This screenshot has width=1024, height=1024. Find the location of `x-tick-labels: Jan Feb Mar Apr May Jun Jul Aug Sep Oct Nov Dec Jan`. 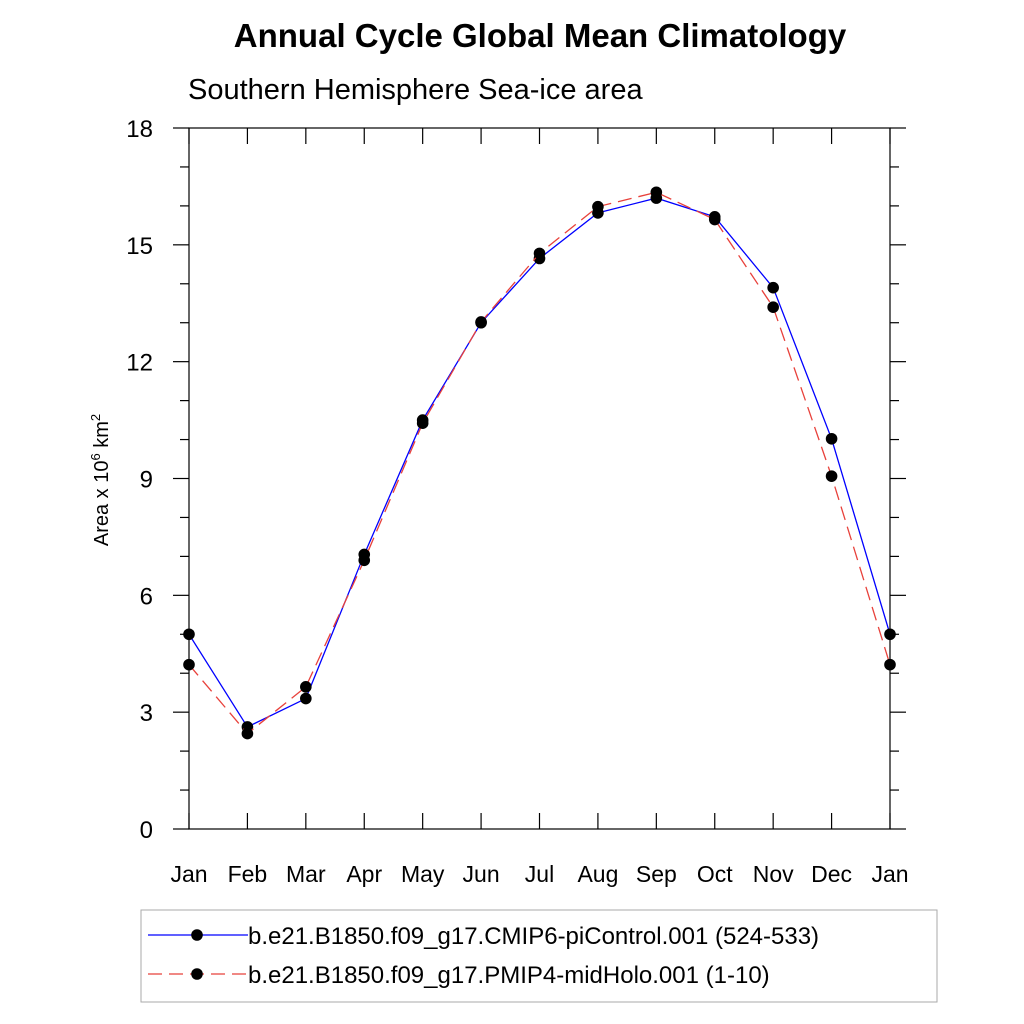

x-tick-labels: Jan Feb Mar Apr May Jun Jul Aug Sep Oct Nov Dec Jan is located at coordinates (539, 874).